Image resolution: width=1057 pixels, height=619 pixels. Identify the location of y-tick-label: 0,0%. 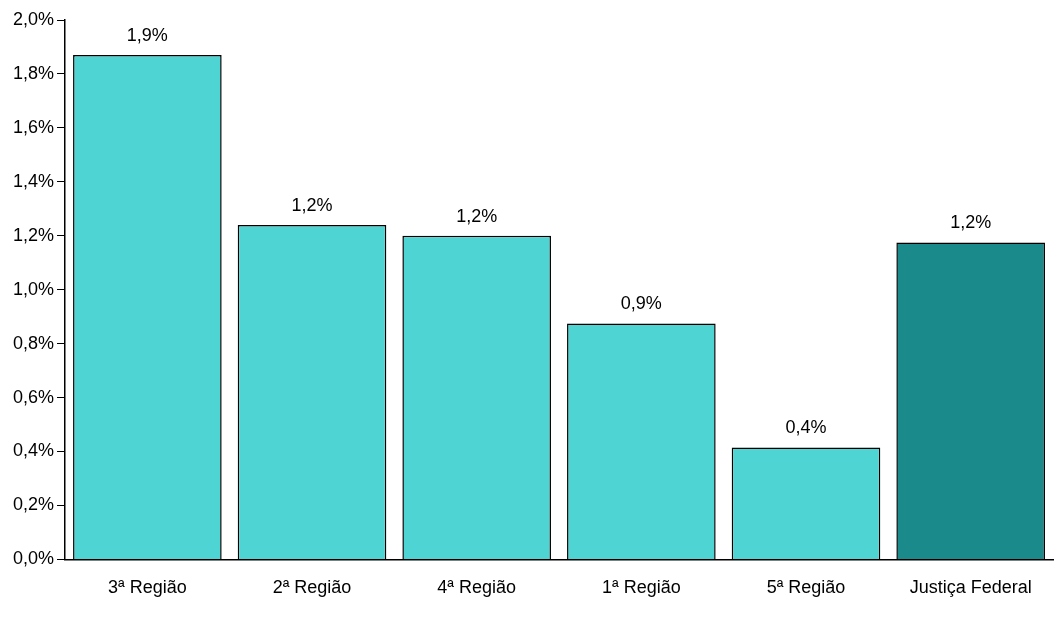
(34, 558).